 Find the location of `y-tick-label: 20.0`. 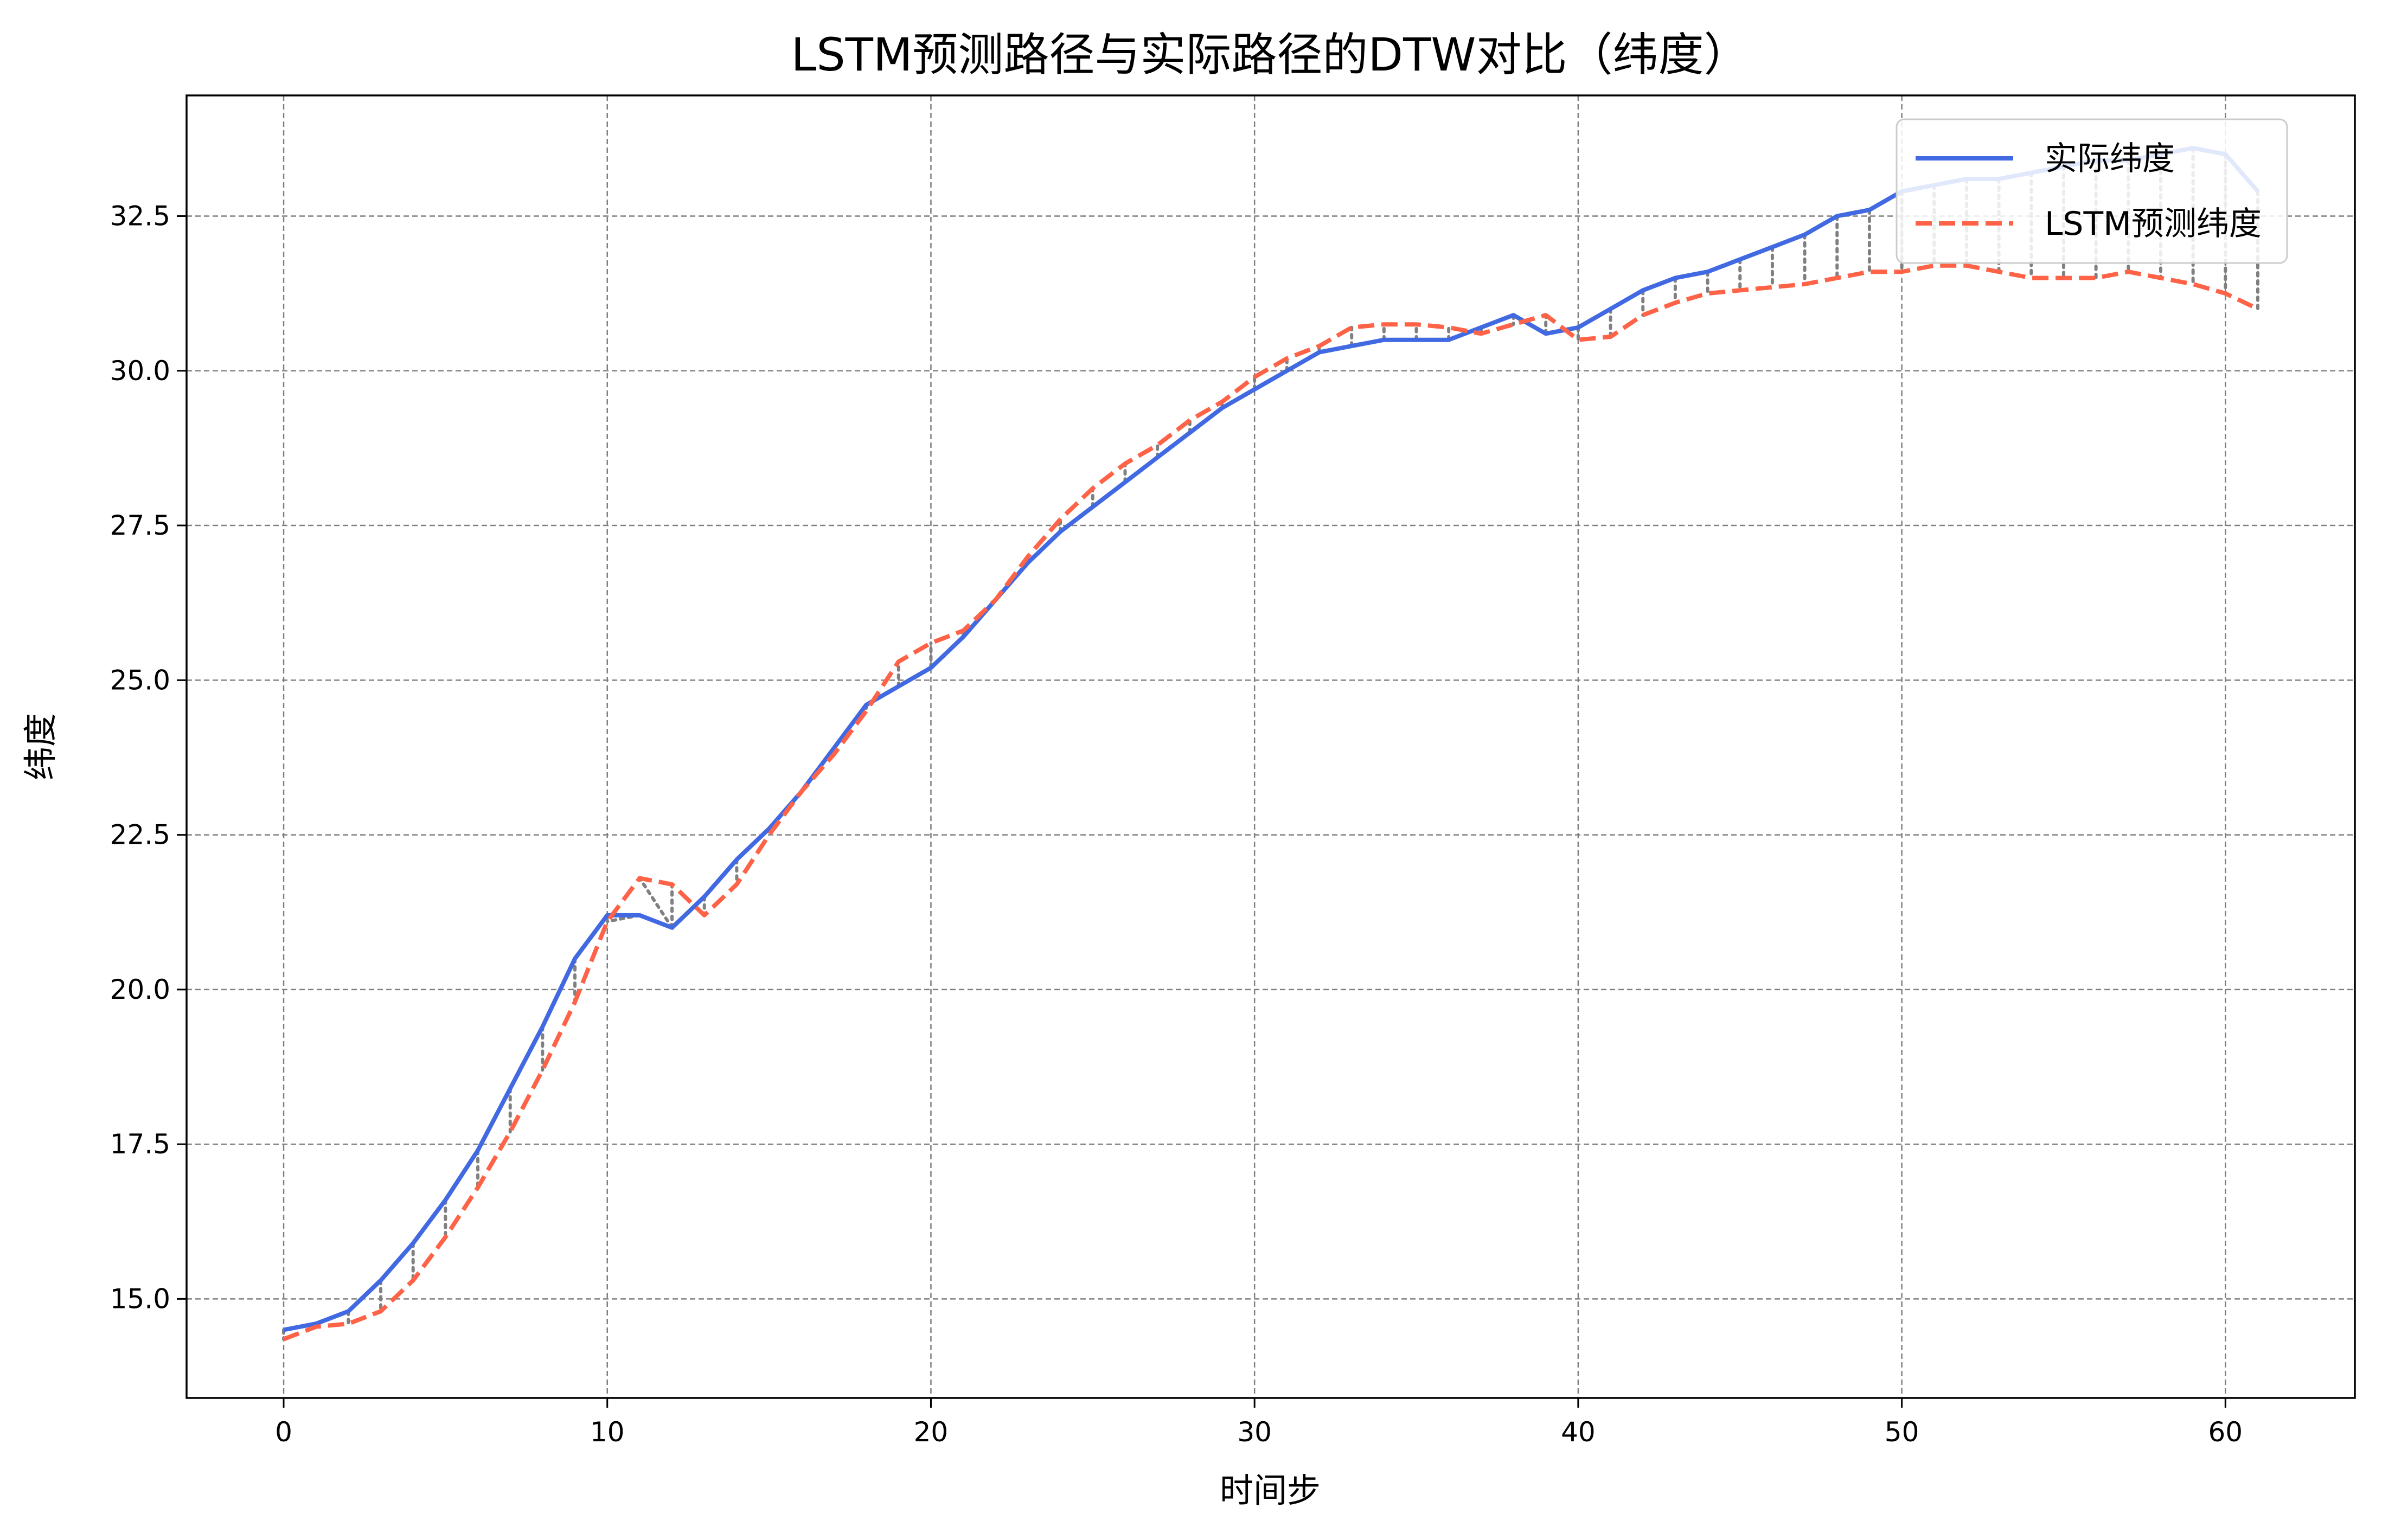

y-tick-label: 20.0 is located at coordinates (140, 990).